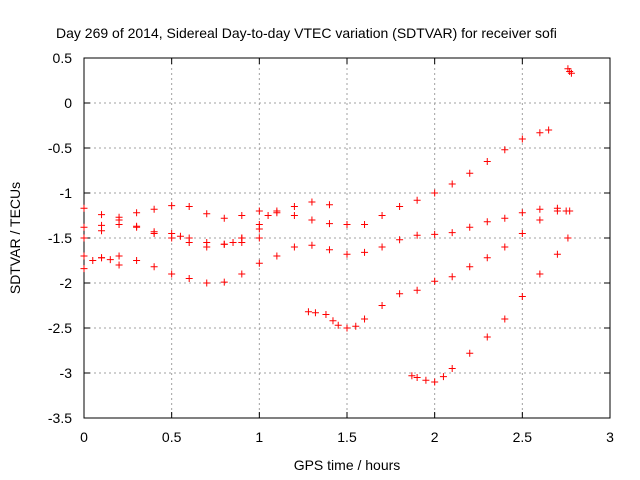 The image size is (640, 480). What do you see at coordinates (523, 437) in the screenshot?
I see `x-tick-label: 2.5` at bounding box center [523, 437].